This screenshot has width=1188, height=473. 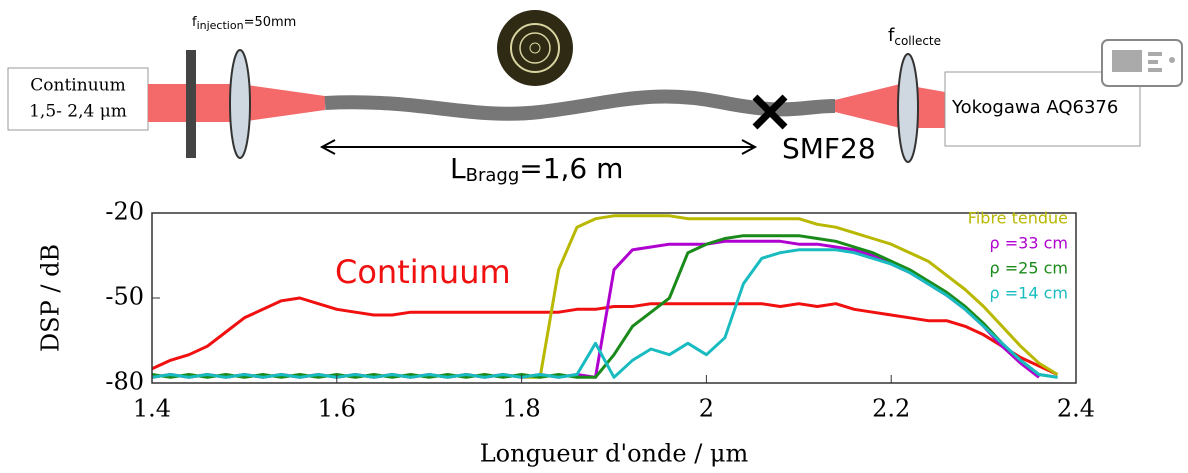 I want to click on collect-label: fcollecte, so click(x=914, y=36).